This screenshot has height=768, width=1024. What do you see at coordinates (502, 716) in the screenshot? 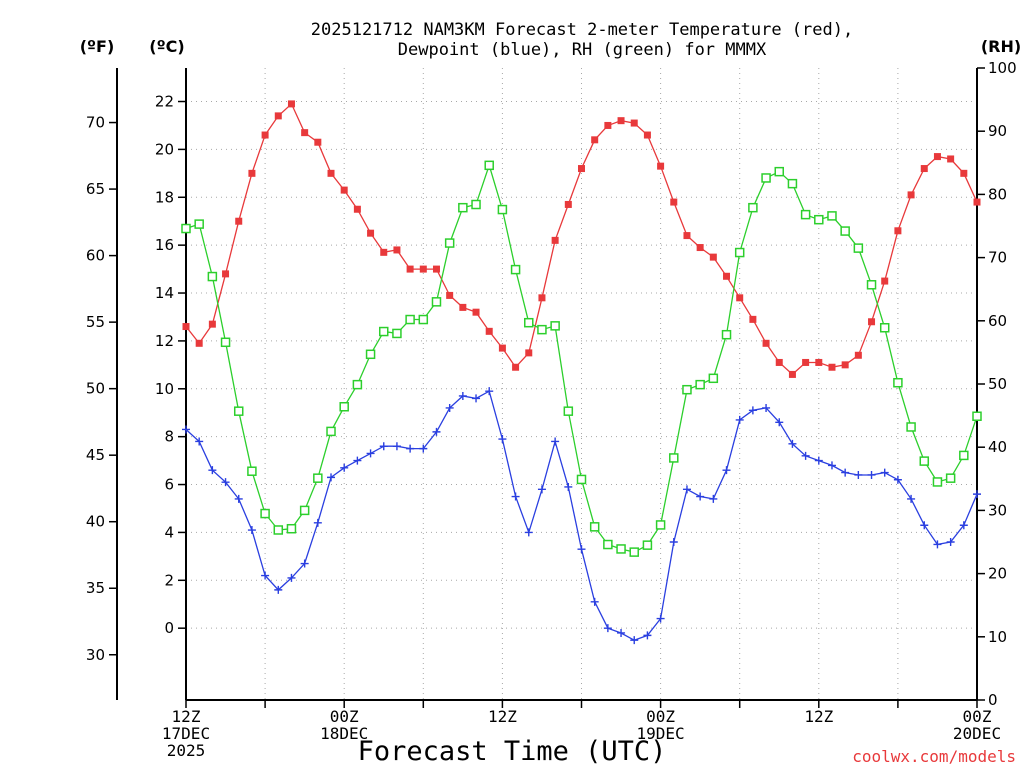
I see `x-tick-label: 12Z` at bounding box center [502, 716].